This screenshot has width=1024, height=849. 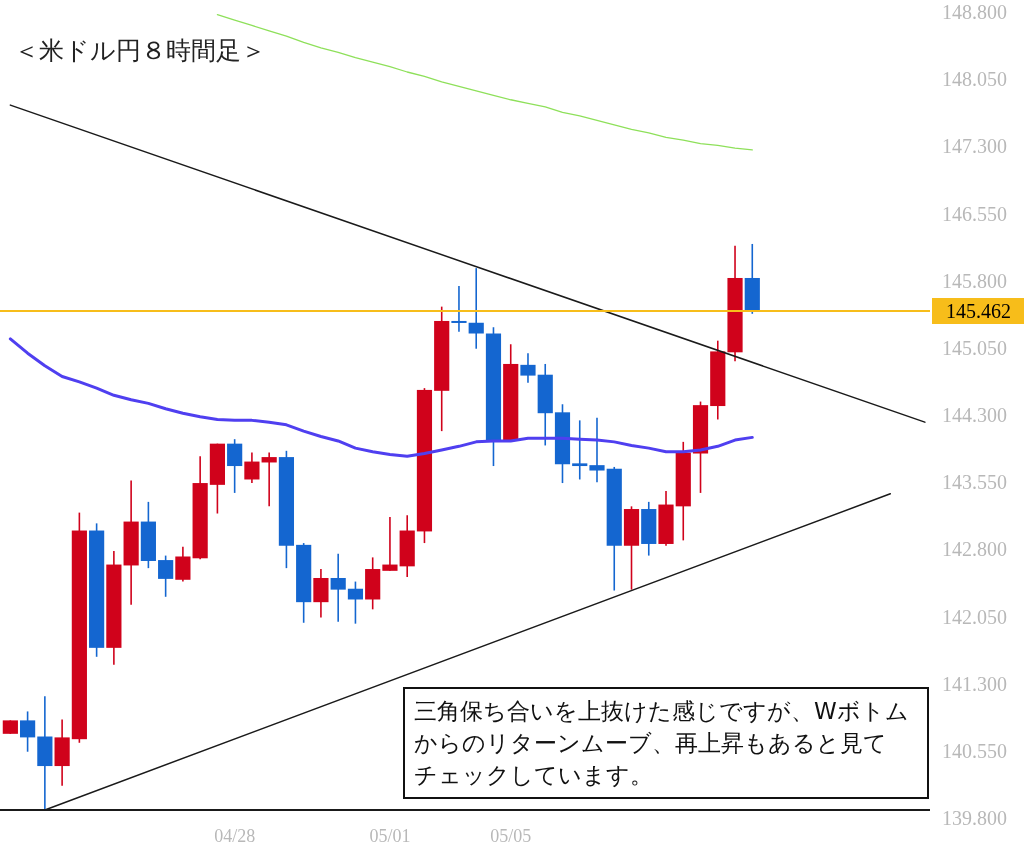 What do you see at coordinates (974, 482) in the screenshot?
I see `y-tick-label: 143.550` at bounding box center [974, 482].